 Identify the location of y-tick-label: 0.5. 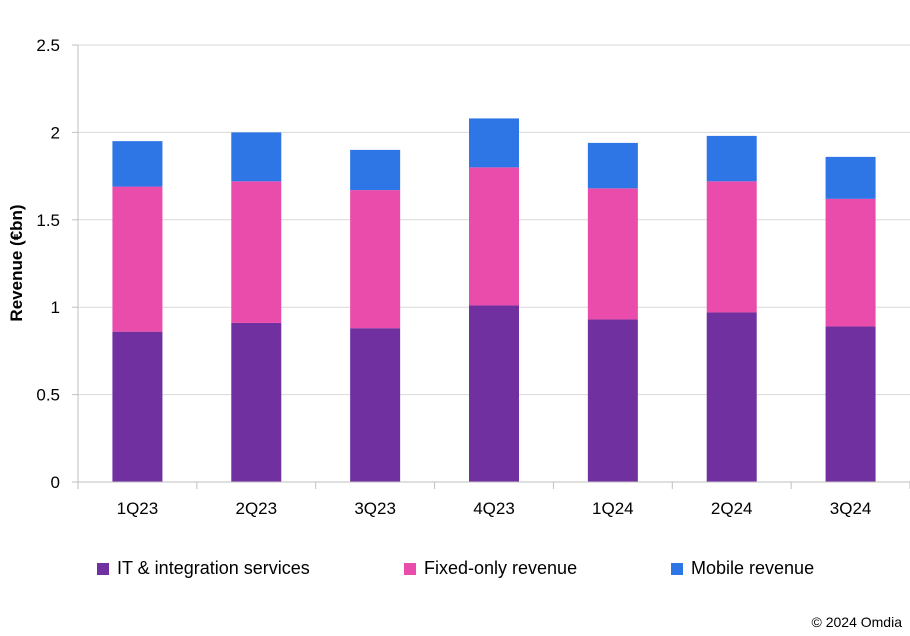
(48, 395).